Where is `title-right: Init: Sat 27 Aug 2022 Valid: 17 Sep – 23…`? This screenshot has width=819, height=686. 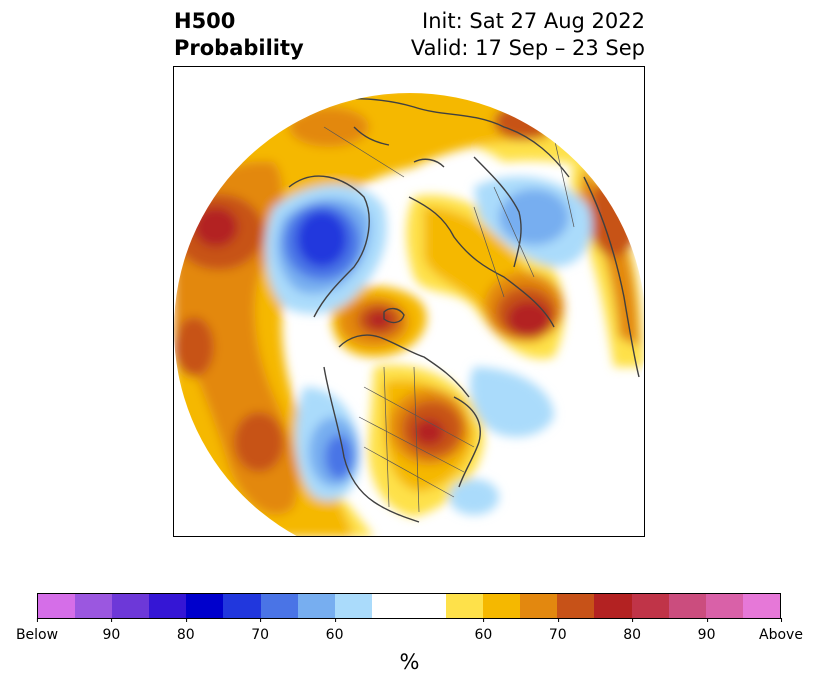
title-right: Init: Sat 27 Aug 2022 Valid: 17 Sep – 23… is located at coordinates (528, 35).